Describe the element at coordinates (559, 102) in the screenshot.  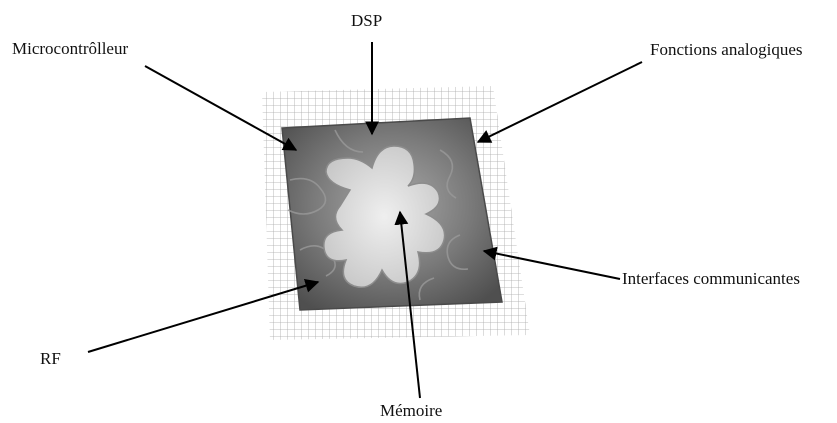
I see `arrow-fonctions-analogiques` at that location.